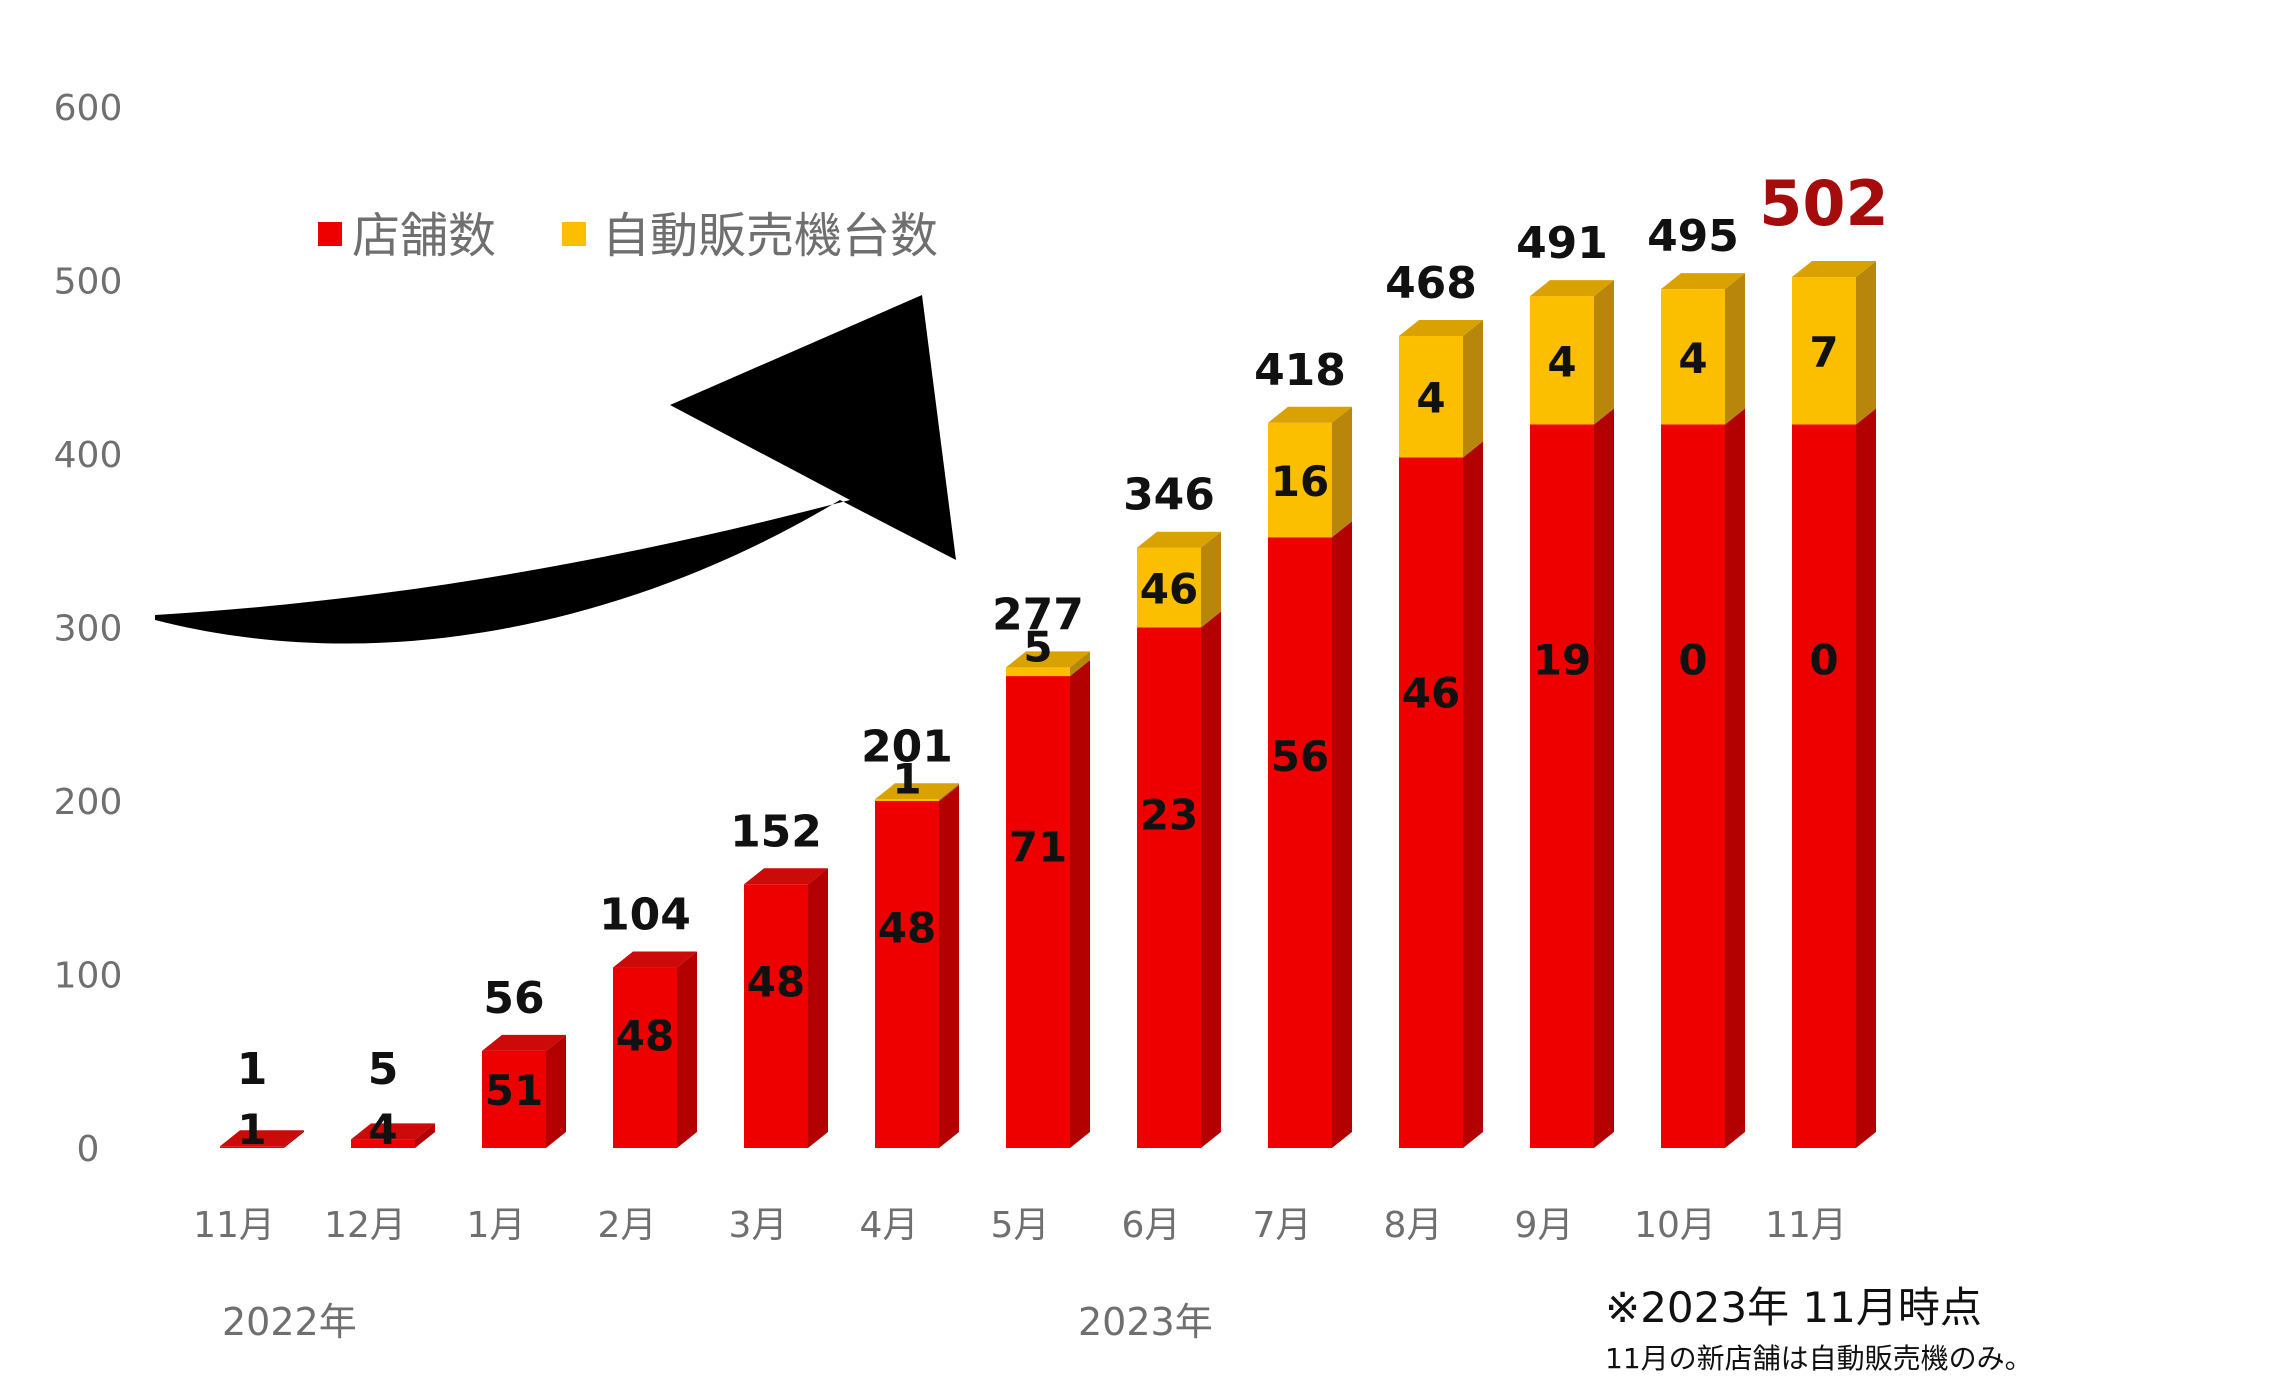 The image size is (2285, 1385). Describe the element at coordinates (1300, 370) in the screenshot. I see `total-label: 418` at that location.